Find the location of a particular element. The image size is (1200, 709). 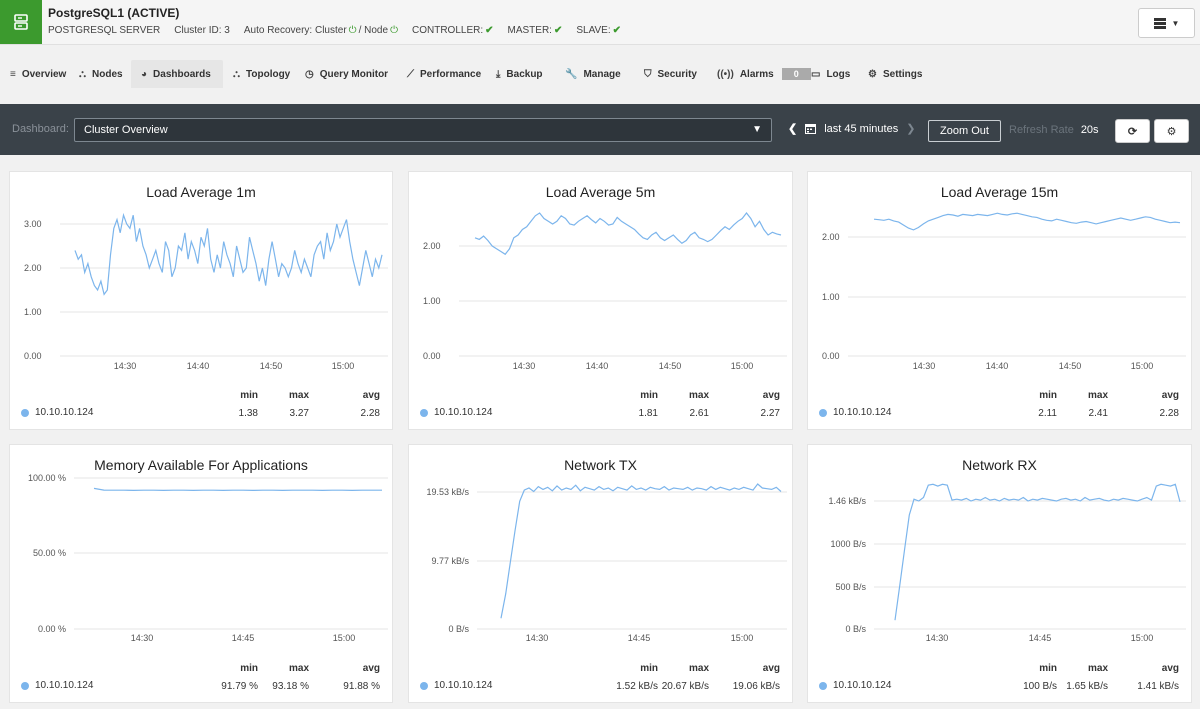

stat-value-avg: 19.06 kB/s is located at coordinates (756, 686).